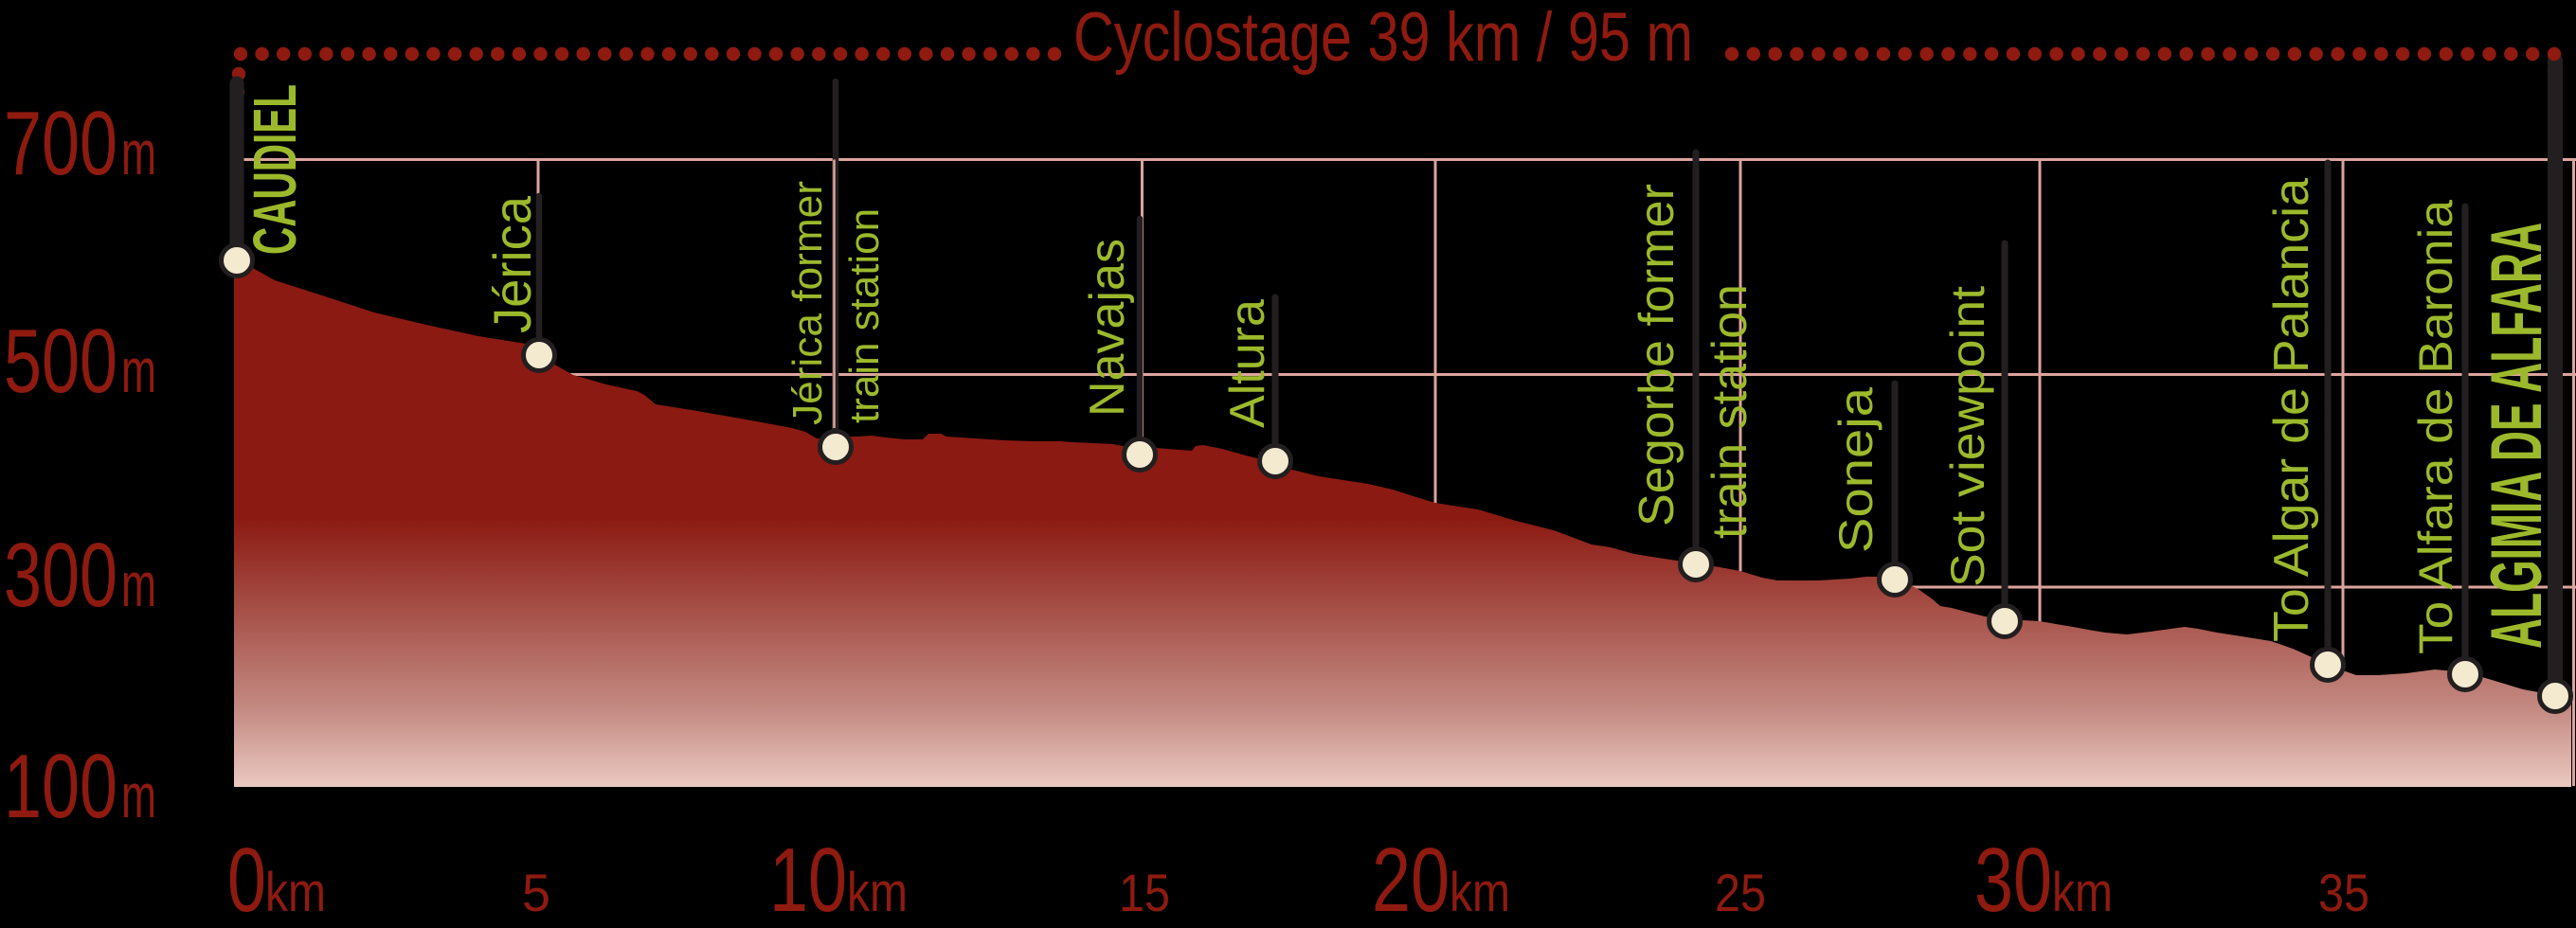 This screenshot has height=928, width=2576. I want to click on svg-text: 20, so click(1411, 879).